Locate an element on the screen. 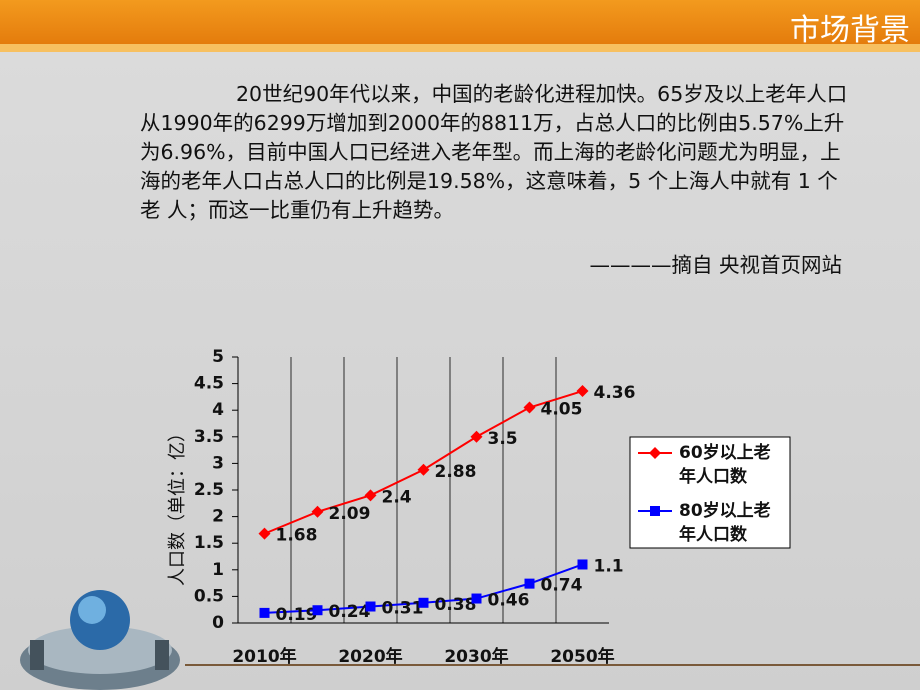  banner-stripe is located at coordinates (460, 48).